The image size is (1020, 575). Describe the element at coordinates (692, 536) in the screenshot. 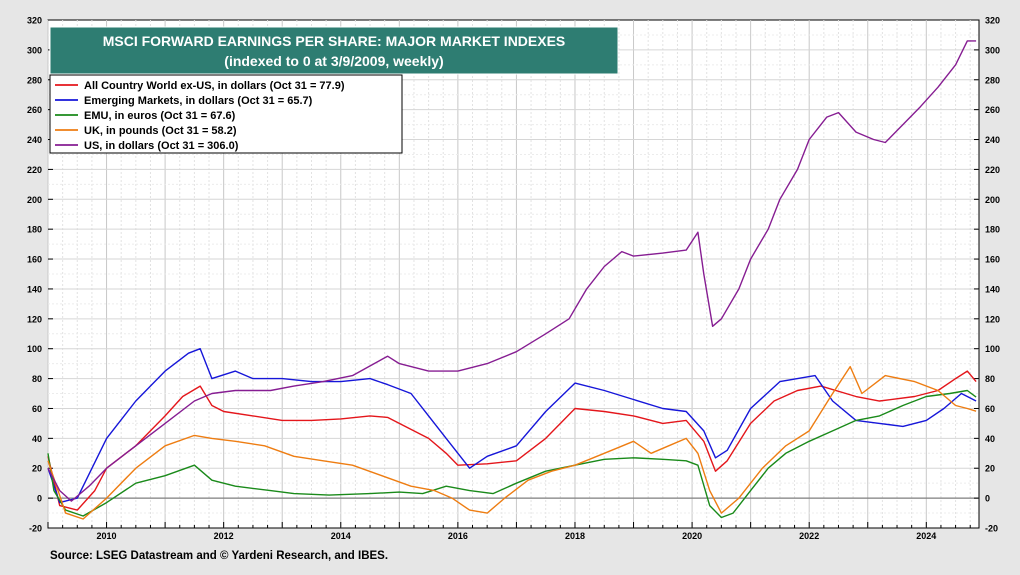

I see `x-tick-label: 2020` at that location.